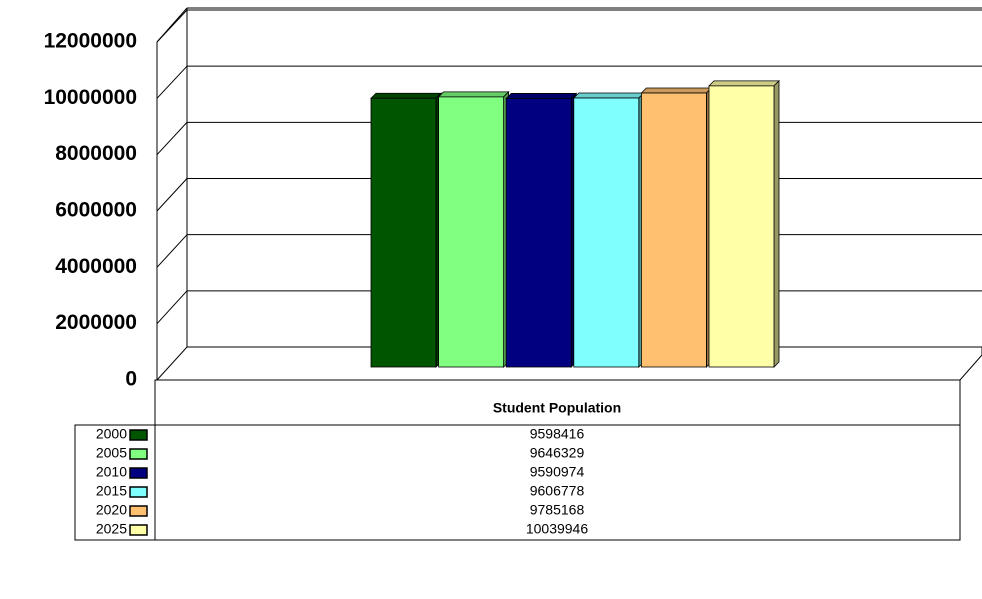 Image resolution: width=982 pixels, height=599 pixels. I want to click on legend-label: 2015, so click(111, 491).